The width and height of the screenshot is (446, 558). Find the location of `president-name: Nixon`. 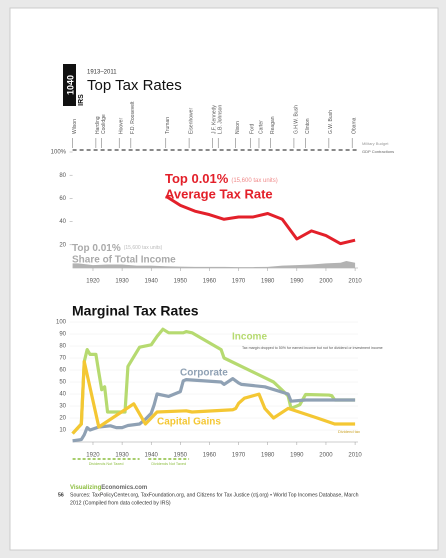

president-name: Nixon is located at coordinates (238, 127).